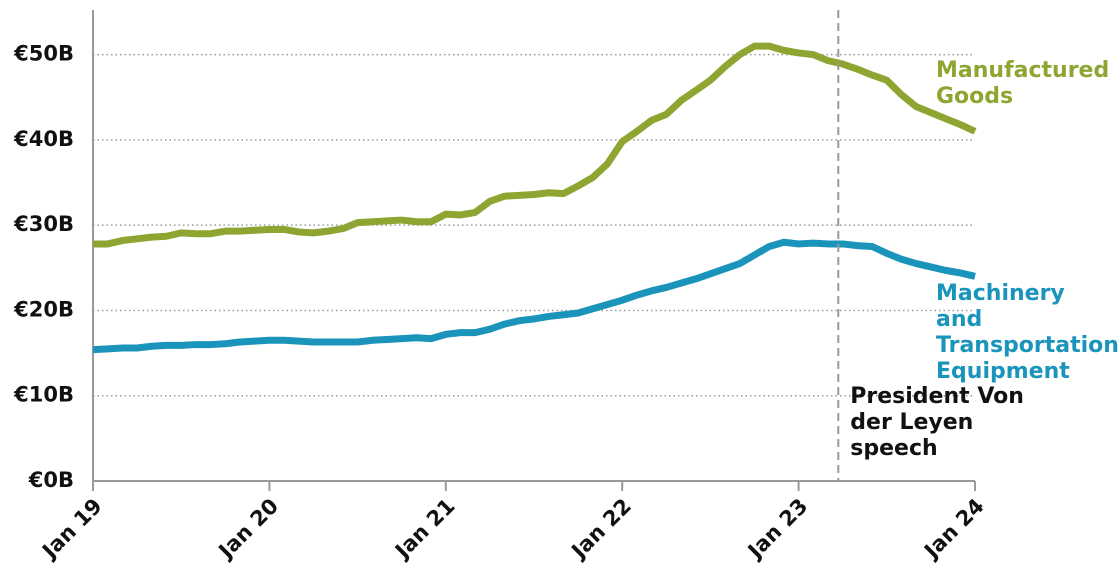 Image resolution: width=1118 pixels, height=574 pixels. What do you see at coordinates (601, 529) in the screenshot?
I see `x-tick-label: Jan 22` at bounding box center [601, 529].